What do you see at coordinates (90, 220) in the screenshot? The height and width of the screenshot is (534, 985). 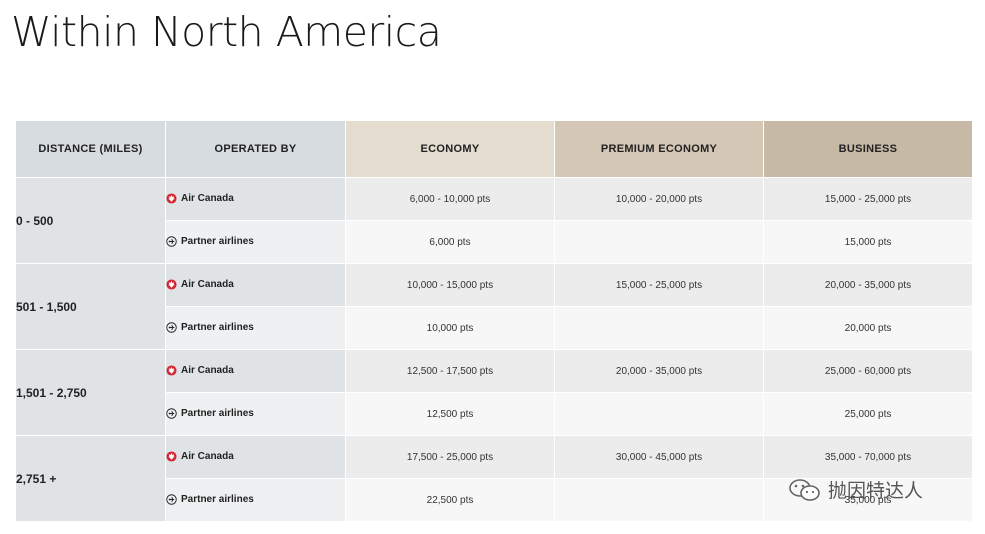 I see `distance-cell: 0 - 500` at bounding box center [90, 220].